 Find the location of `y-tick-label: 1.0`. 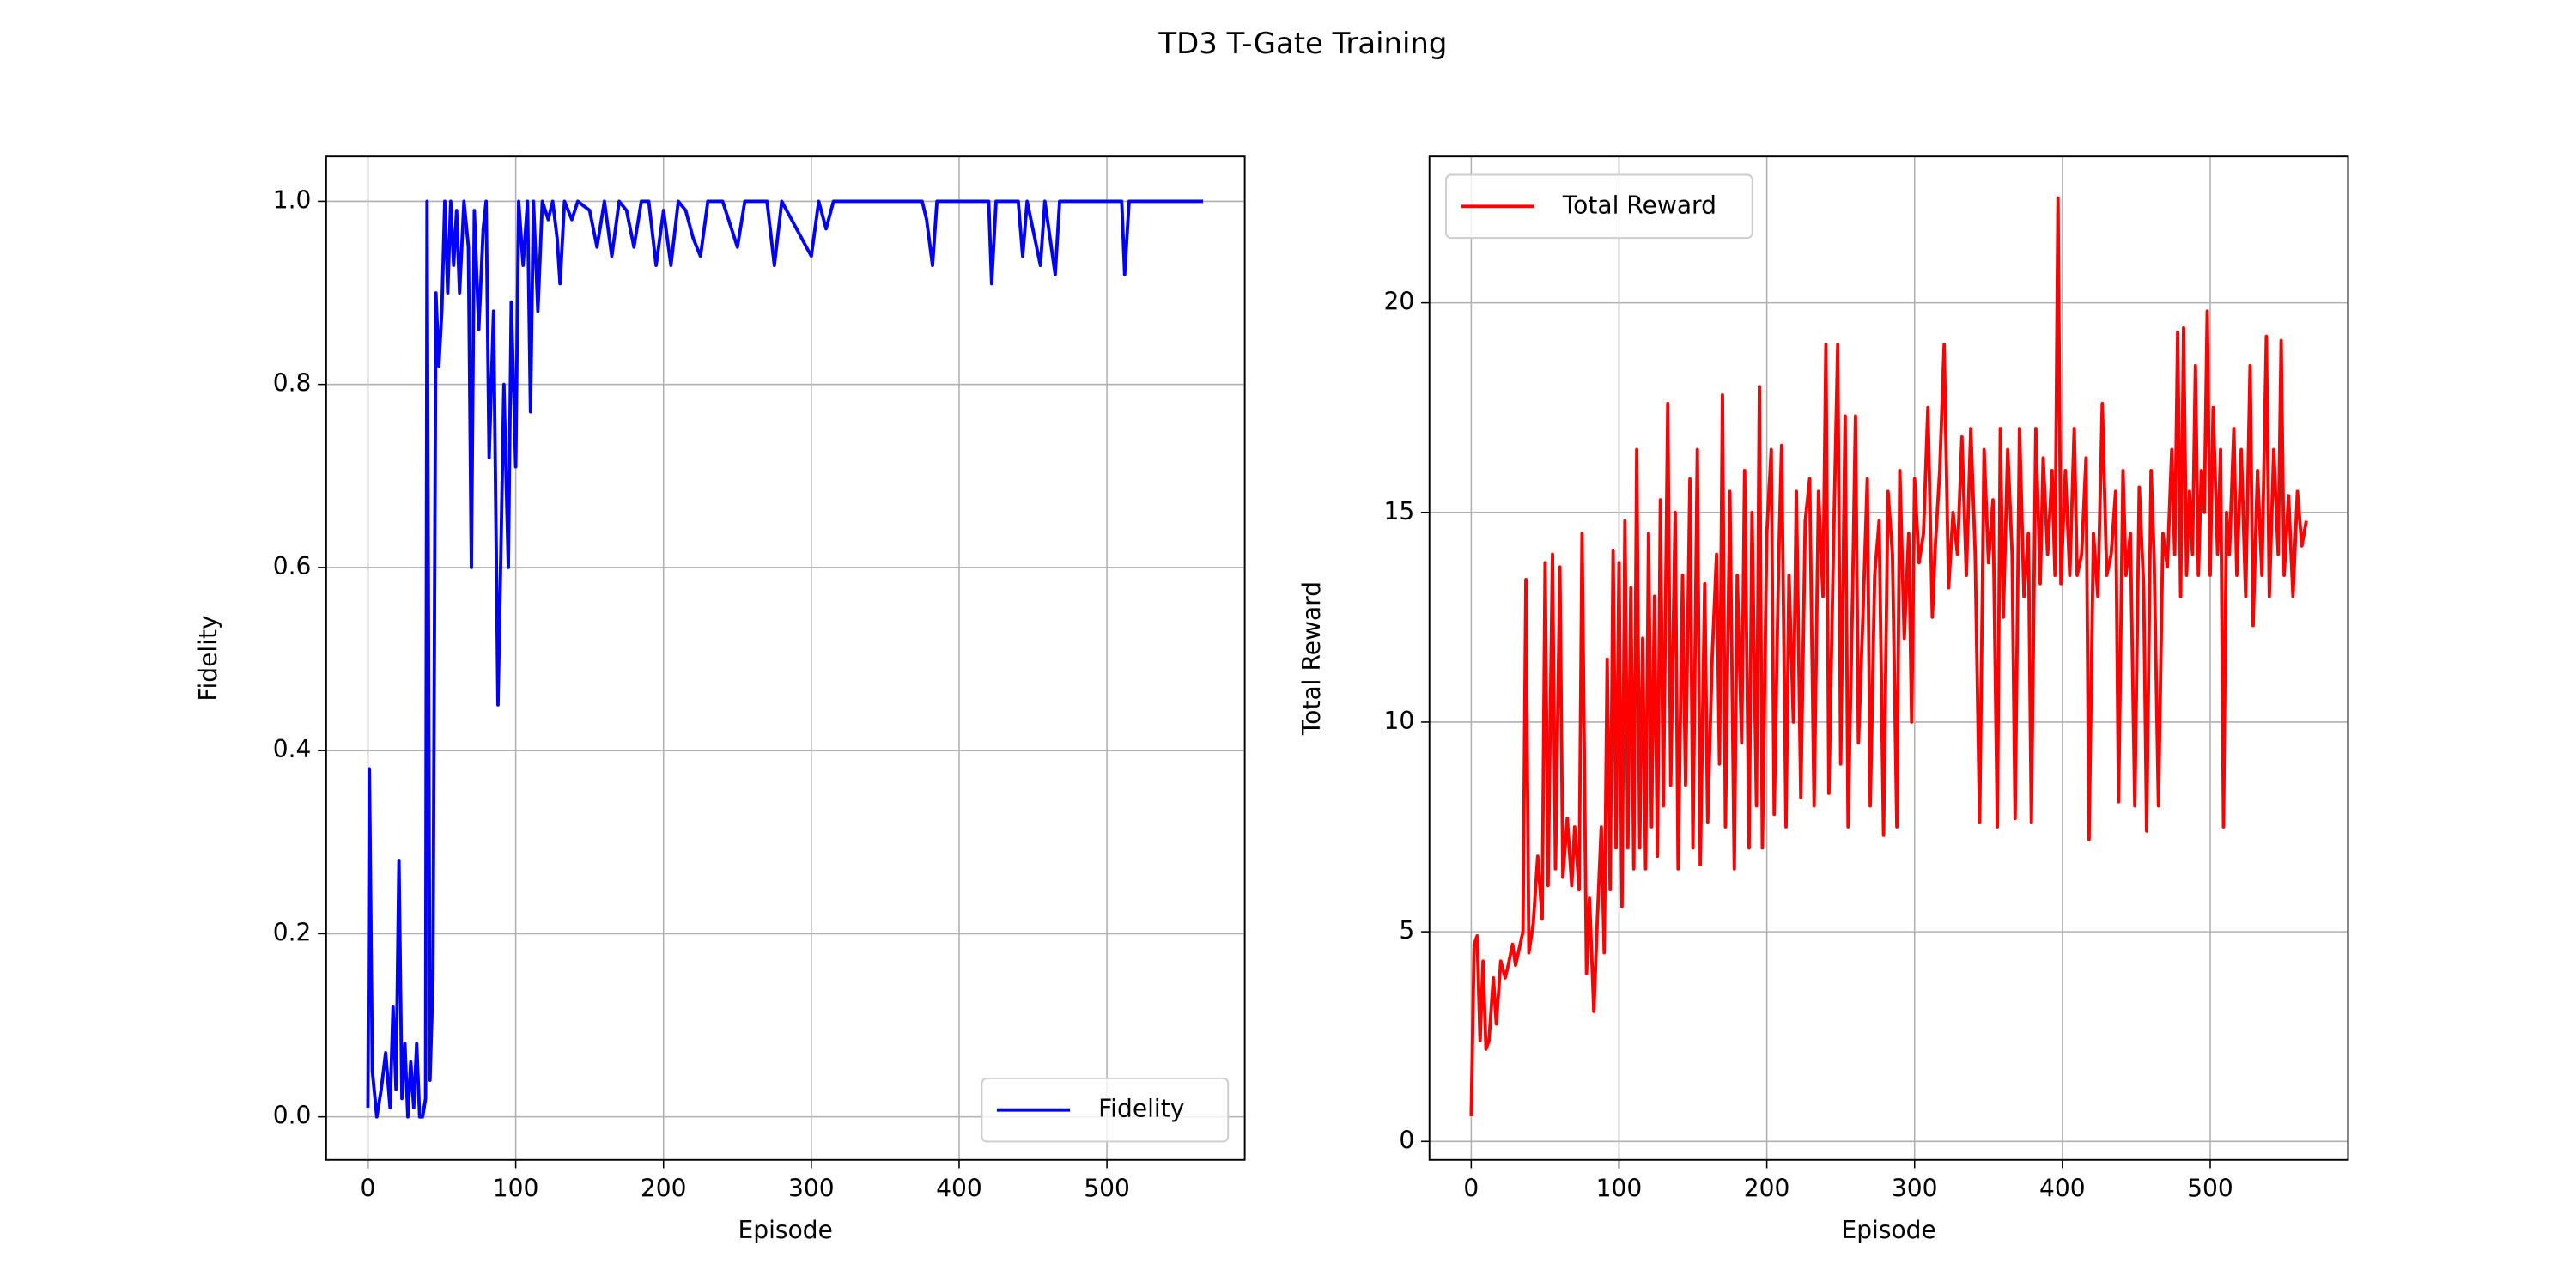

y-tick-label: 1.0 is located at coordinates (292, 199).